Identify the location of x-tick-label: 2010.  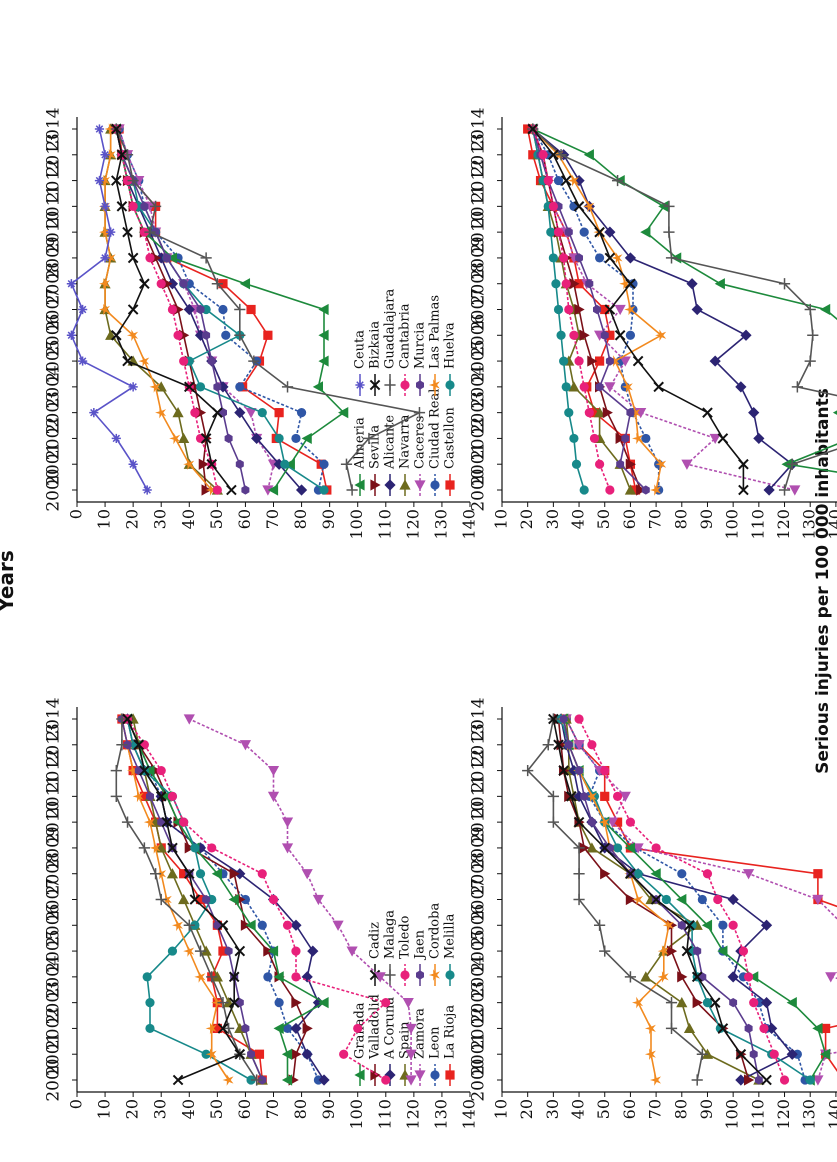
(479, 822).